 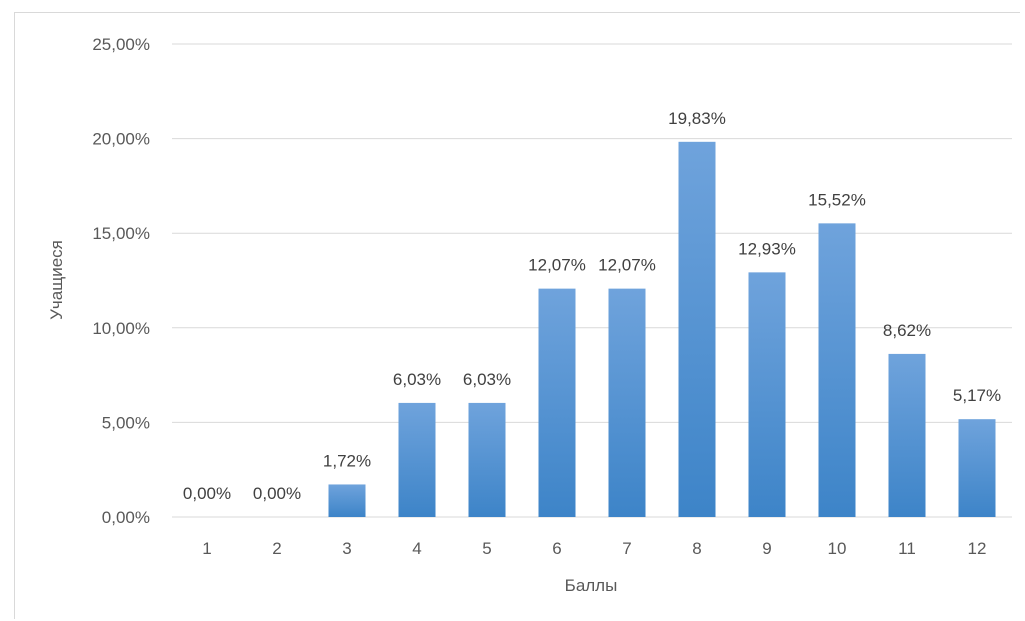 What do you see at coordinates (346, 548) in the screenshot?
I see `x-tick-label: 3` at bounding box center [346, 548].